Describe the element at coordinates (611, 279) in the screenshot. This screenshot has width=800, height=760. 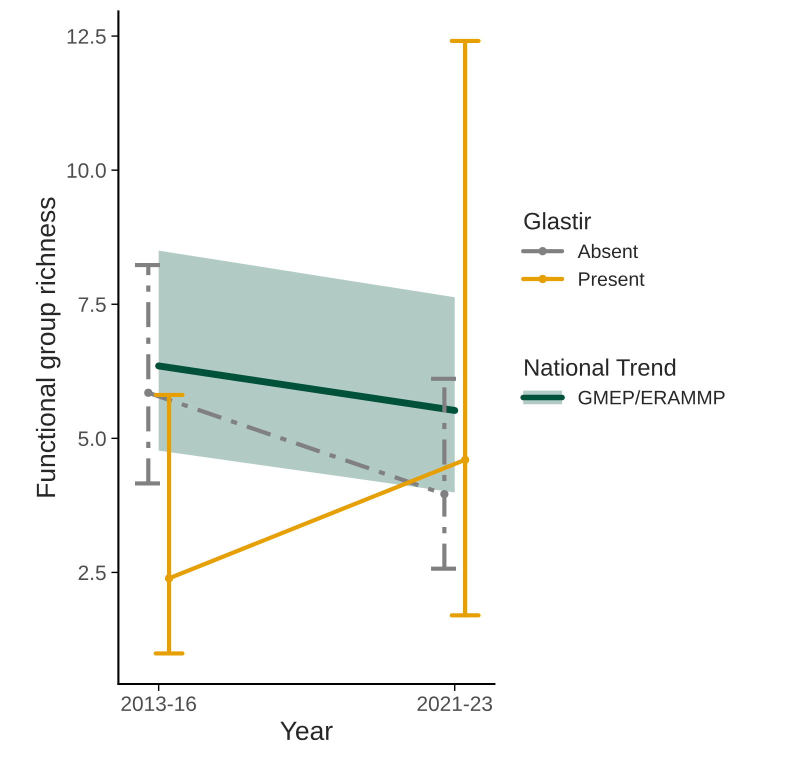
I see `legend-label: Present` at that location.